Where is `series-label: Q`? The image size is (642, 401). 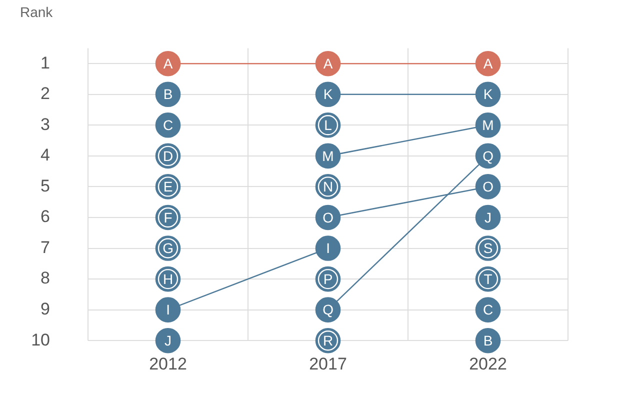 series-label: Q is located at coordinates (328, 310).